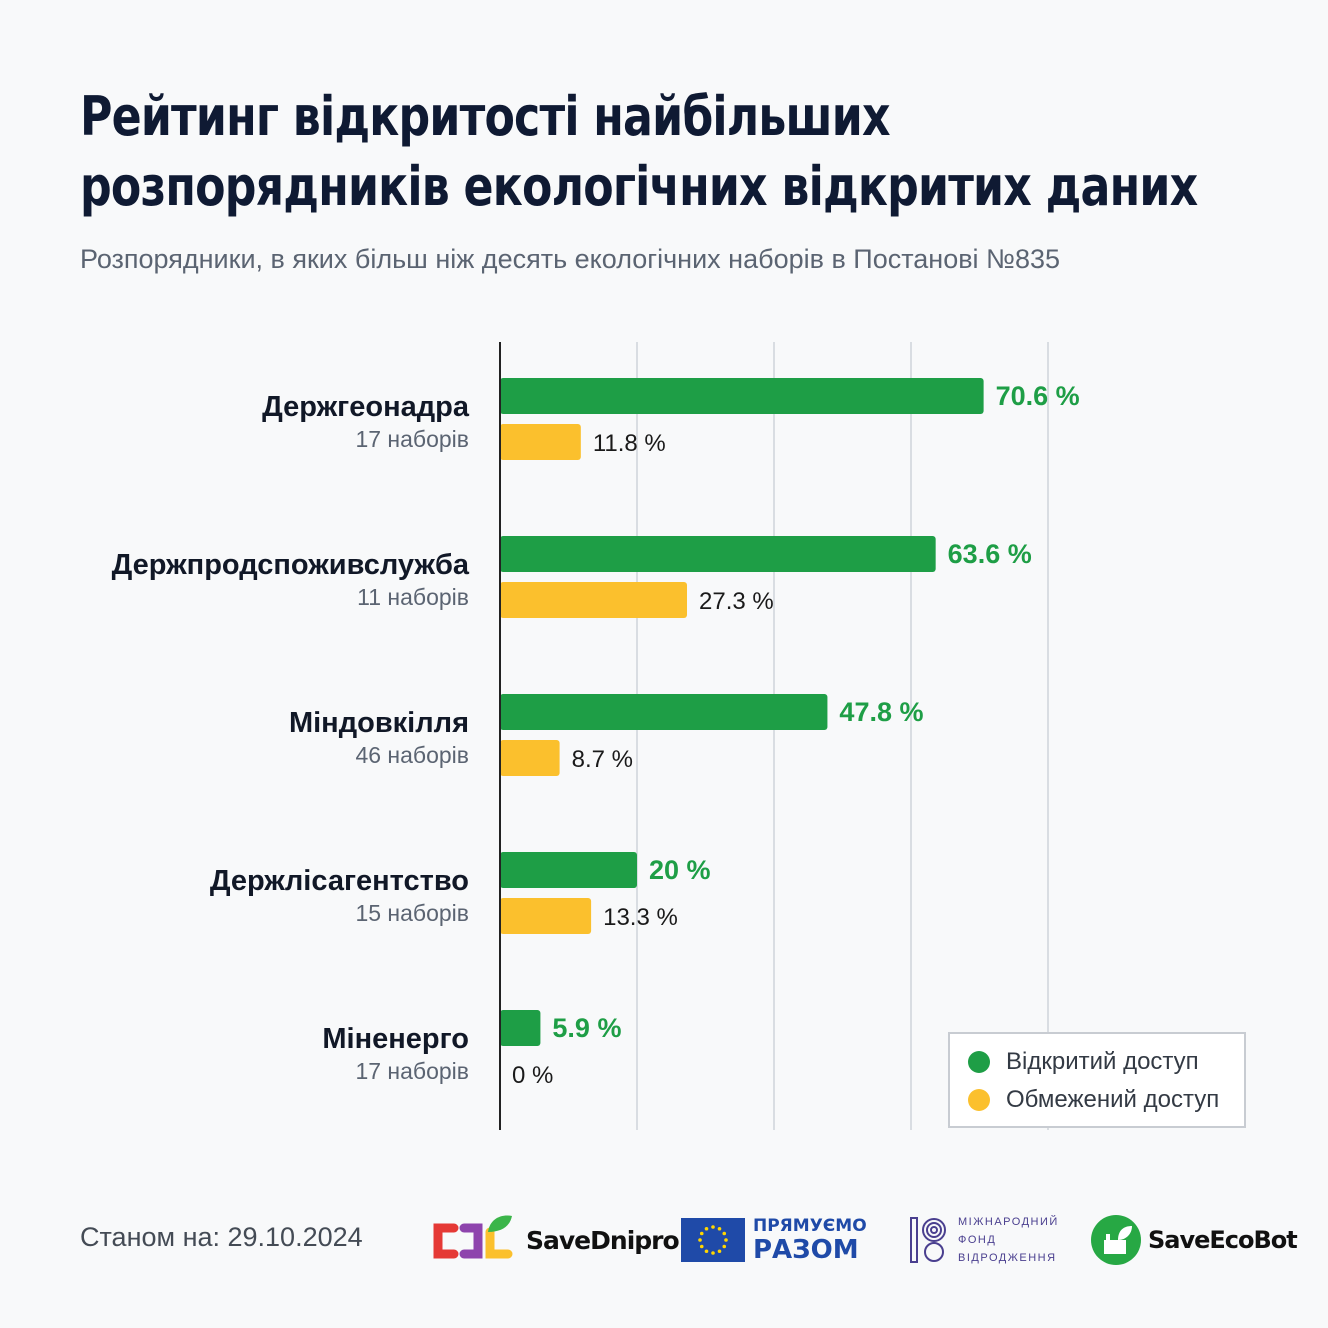  I want to click on irf-logo: МІЖНАРОДНИЙ ФОНД ВІДРОДЖЕННЯ, so click(983, 1240).